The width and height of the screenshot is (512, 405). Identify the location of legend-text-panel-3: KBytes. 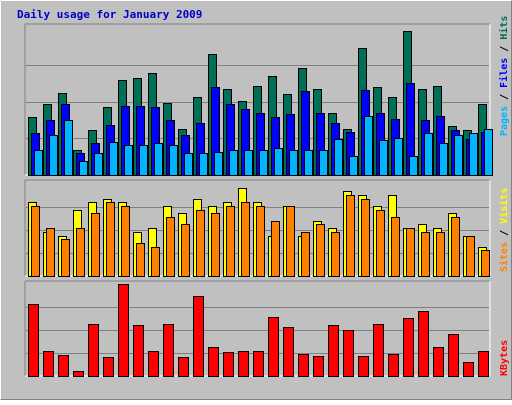
(504, 358).